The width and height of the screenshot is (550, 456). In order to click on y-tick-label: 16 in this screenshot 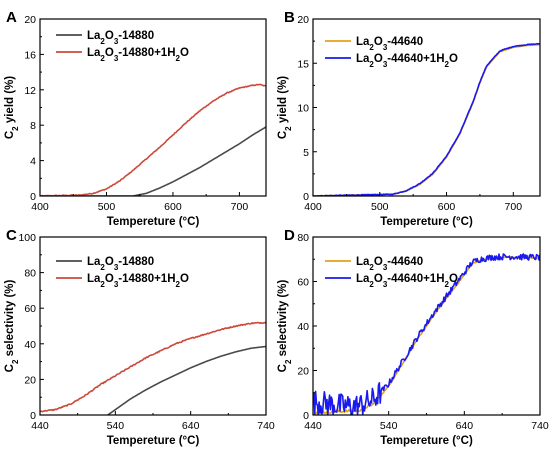, I will do `click(30, 55)`.